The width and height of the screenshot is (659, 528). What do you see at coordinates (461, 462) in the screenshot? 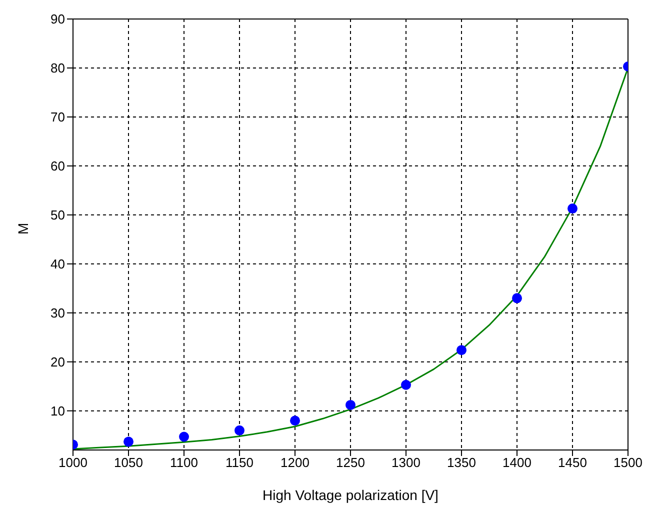
I see `x-tick-label: 1350` at bounding box center [461, 462].